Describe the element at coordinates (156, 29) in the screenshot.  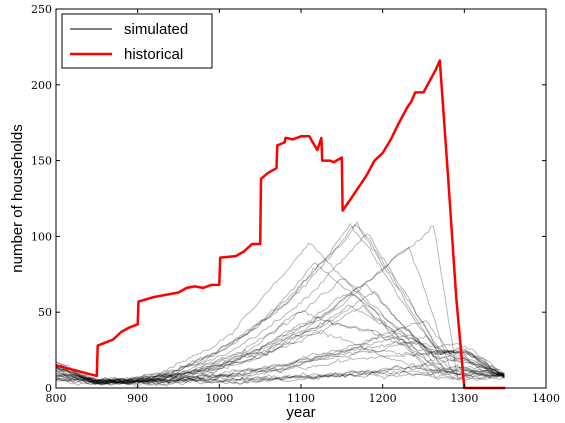
I see `legend-label-simulated: simulated` at that location.